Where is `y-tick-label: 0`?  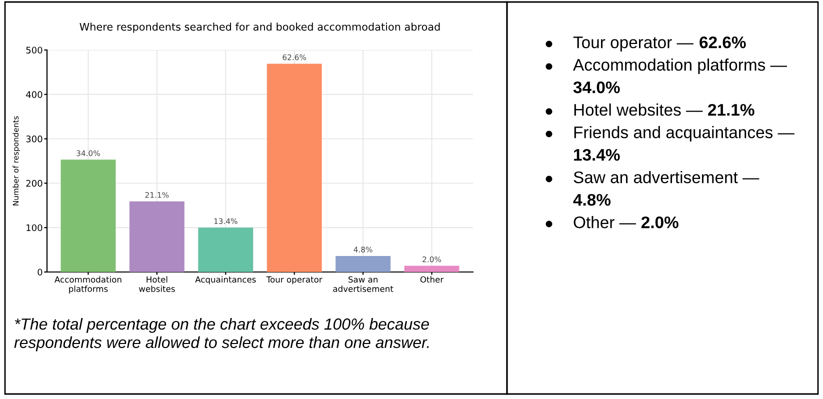
y-tick-label: 0 is located at coordinates (40, 272).